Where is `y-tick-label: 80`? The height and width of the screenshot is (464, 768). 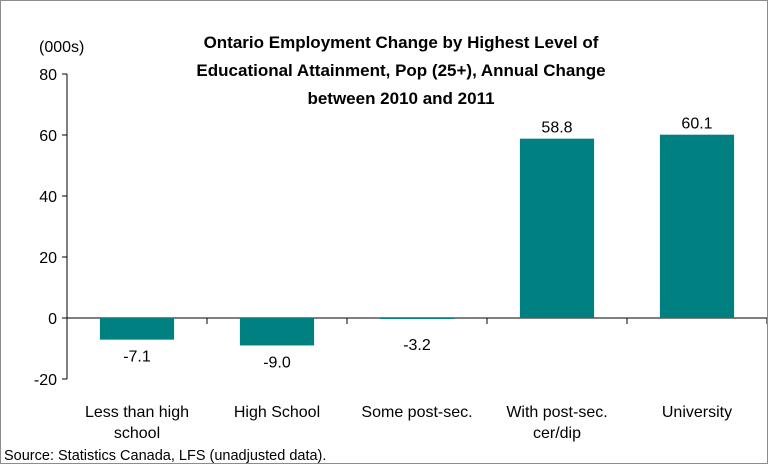 y-tick-label: 80 is located at coordinates (48, 75).